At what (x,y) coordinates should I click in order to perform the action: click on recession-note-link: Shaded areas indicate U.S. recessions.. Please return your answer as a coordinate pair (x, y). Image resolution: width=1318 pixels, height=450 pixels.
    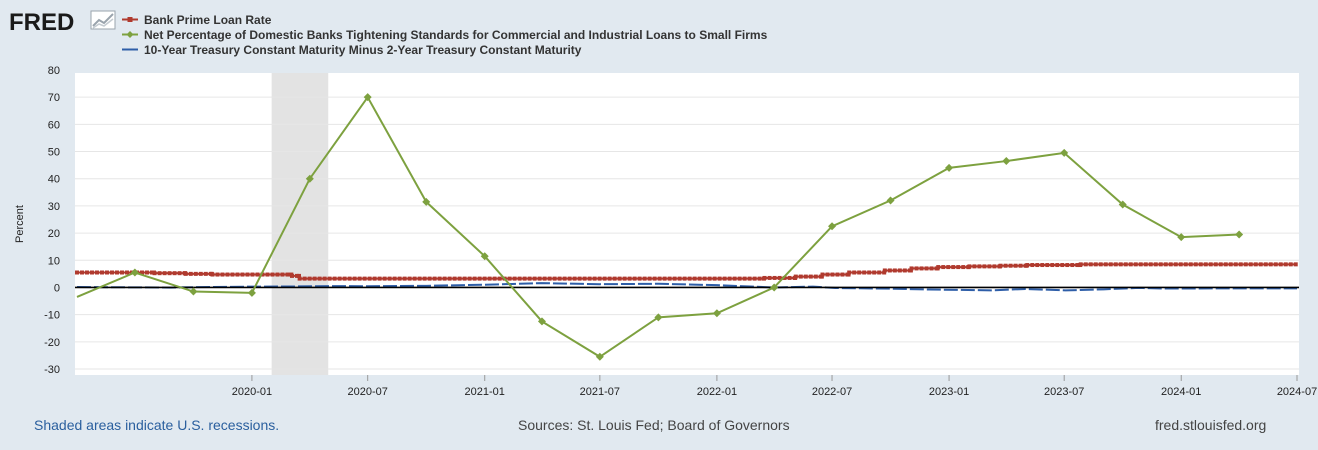
    Looking at the image, I should click on (157, 425).